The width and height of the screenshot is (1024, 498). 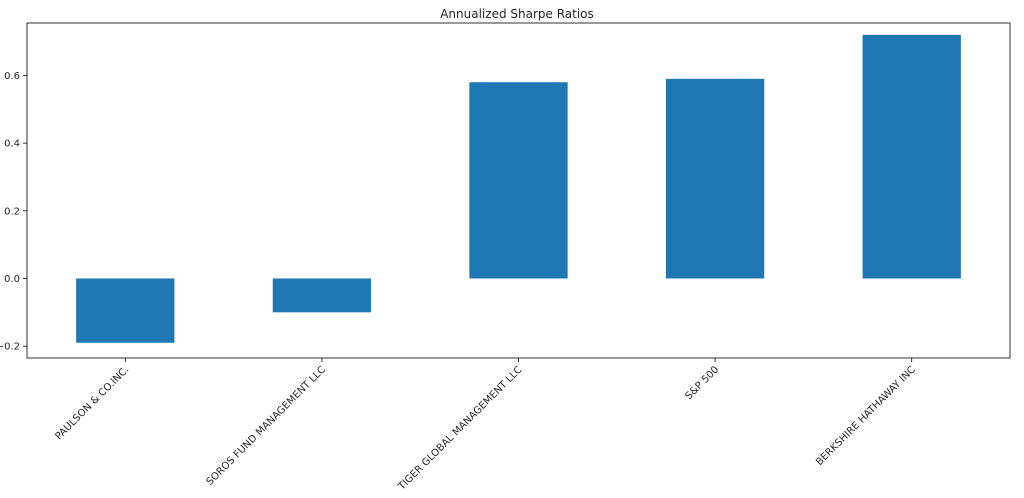 I want to click on y-tick-label: 0.2, so click(x=12, y=211).